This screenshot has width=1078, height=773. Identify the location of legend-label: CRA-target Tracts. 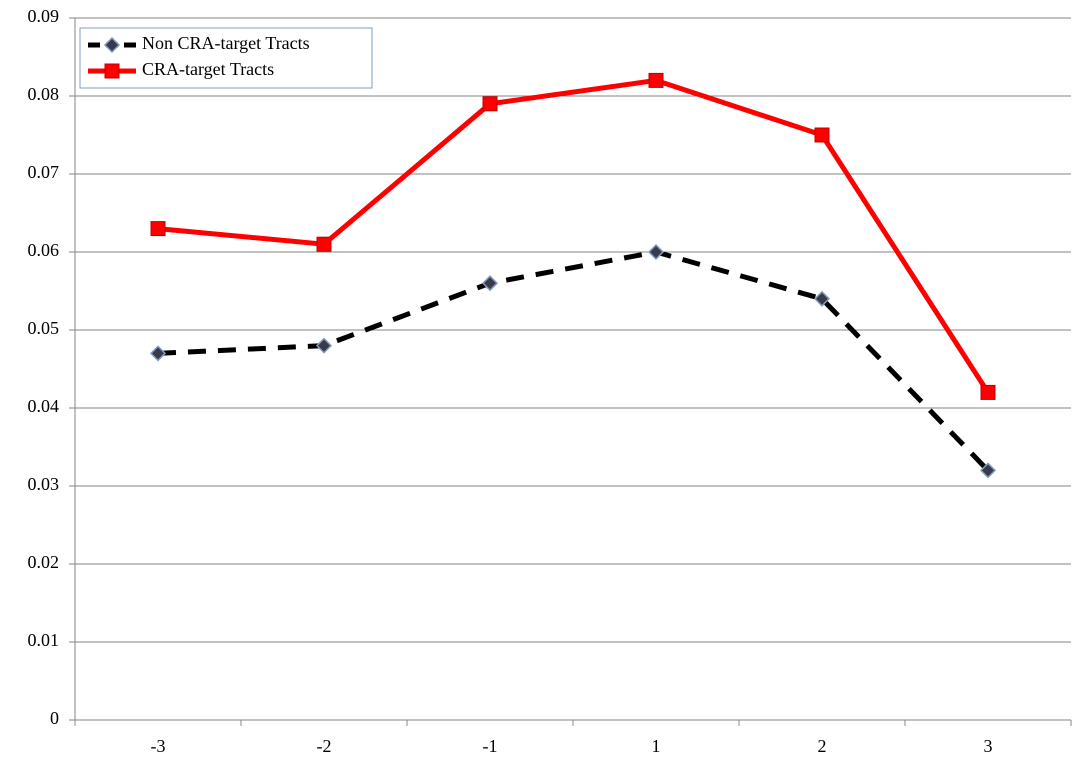
(208, 69).